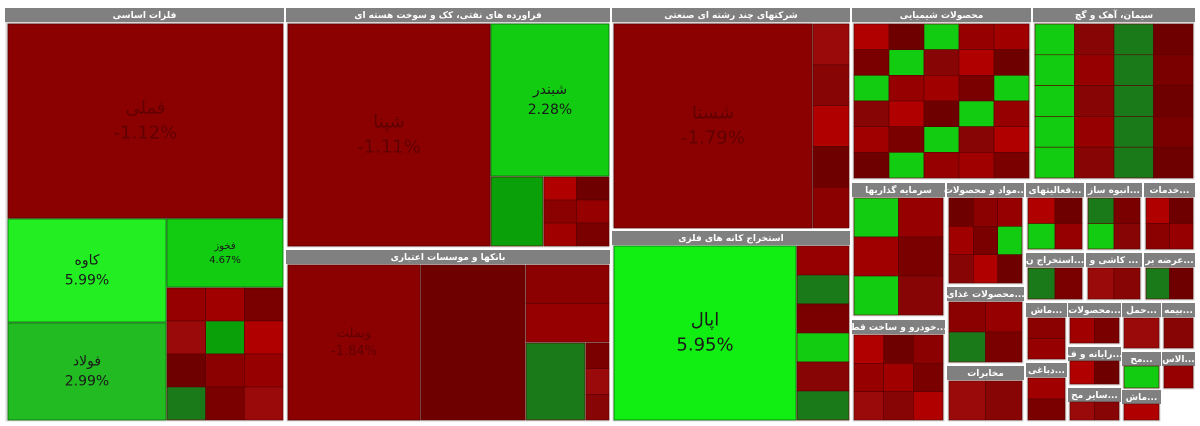 The height and width of the screenshot is (426, 1200). I want to click on sector-title: مخابرات, so click(985, 374).